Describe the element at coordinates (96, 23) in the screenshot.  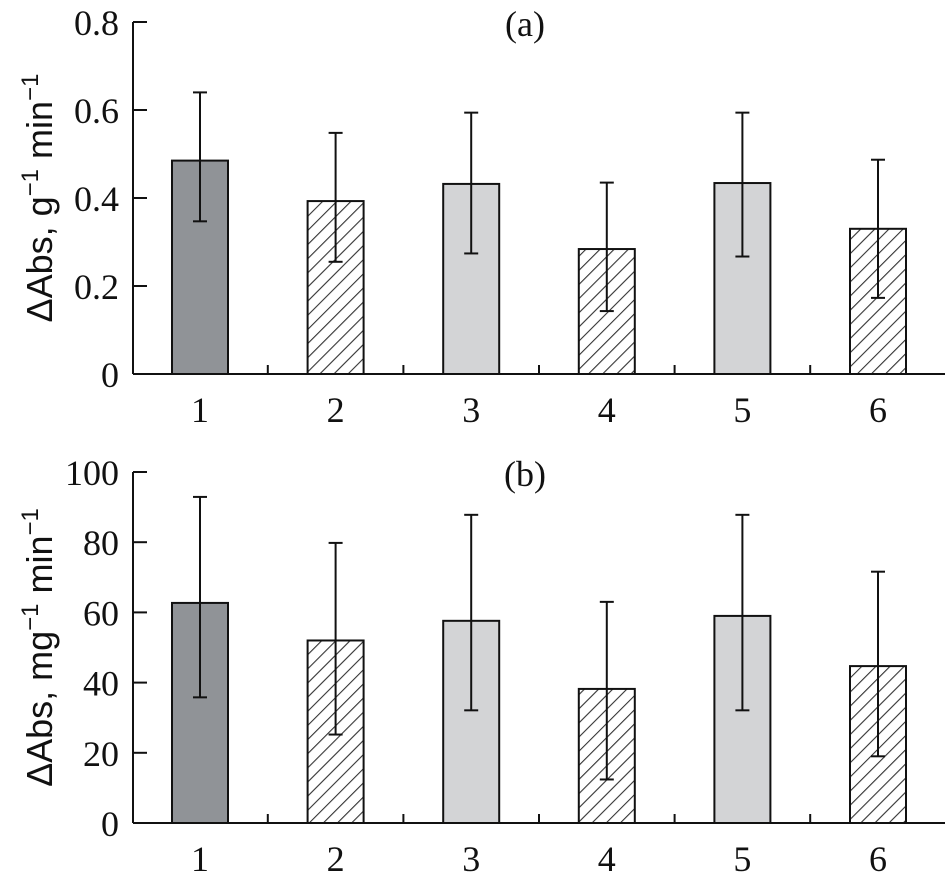
I see `y-tick-label: 0.8` at that location.